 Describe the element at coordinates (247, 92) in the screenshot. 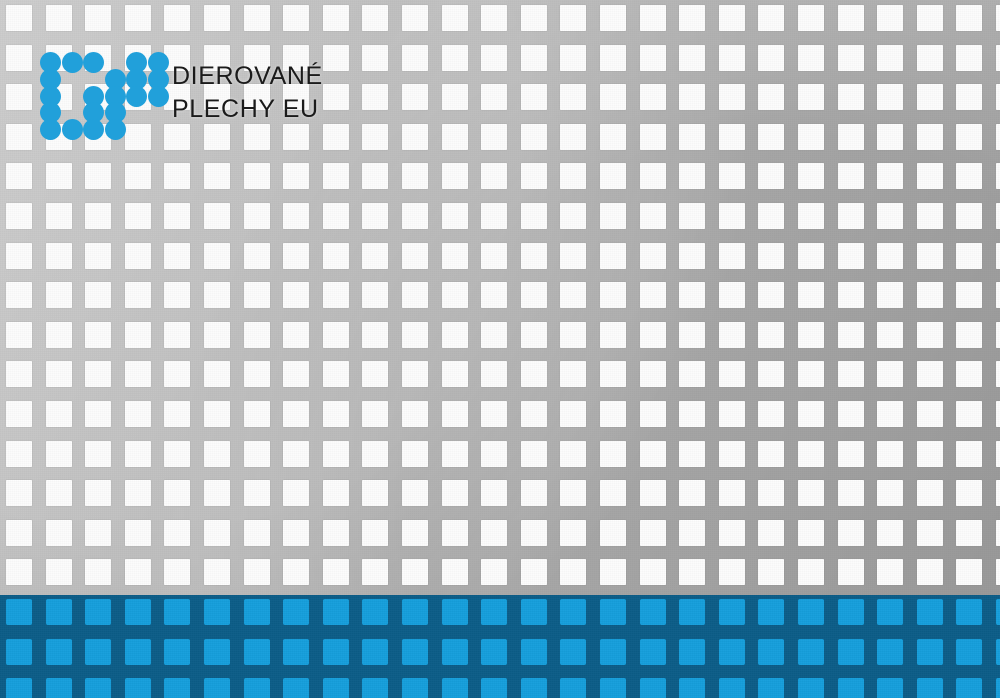

I see `brand-name-text: DIEROVANÉ PLECHY EU` at that location.